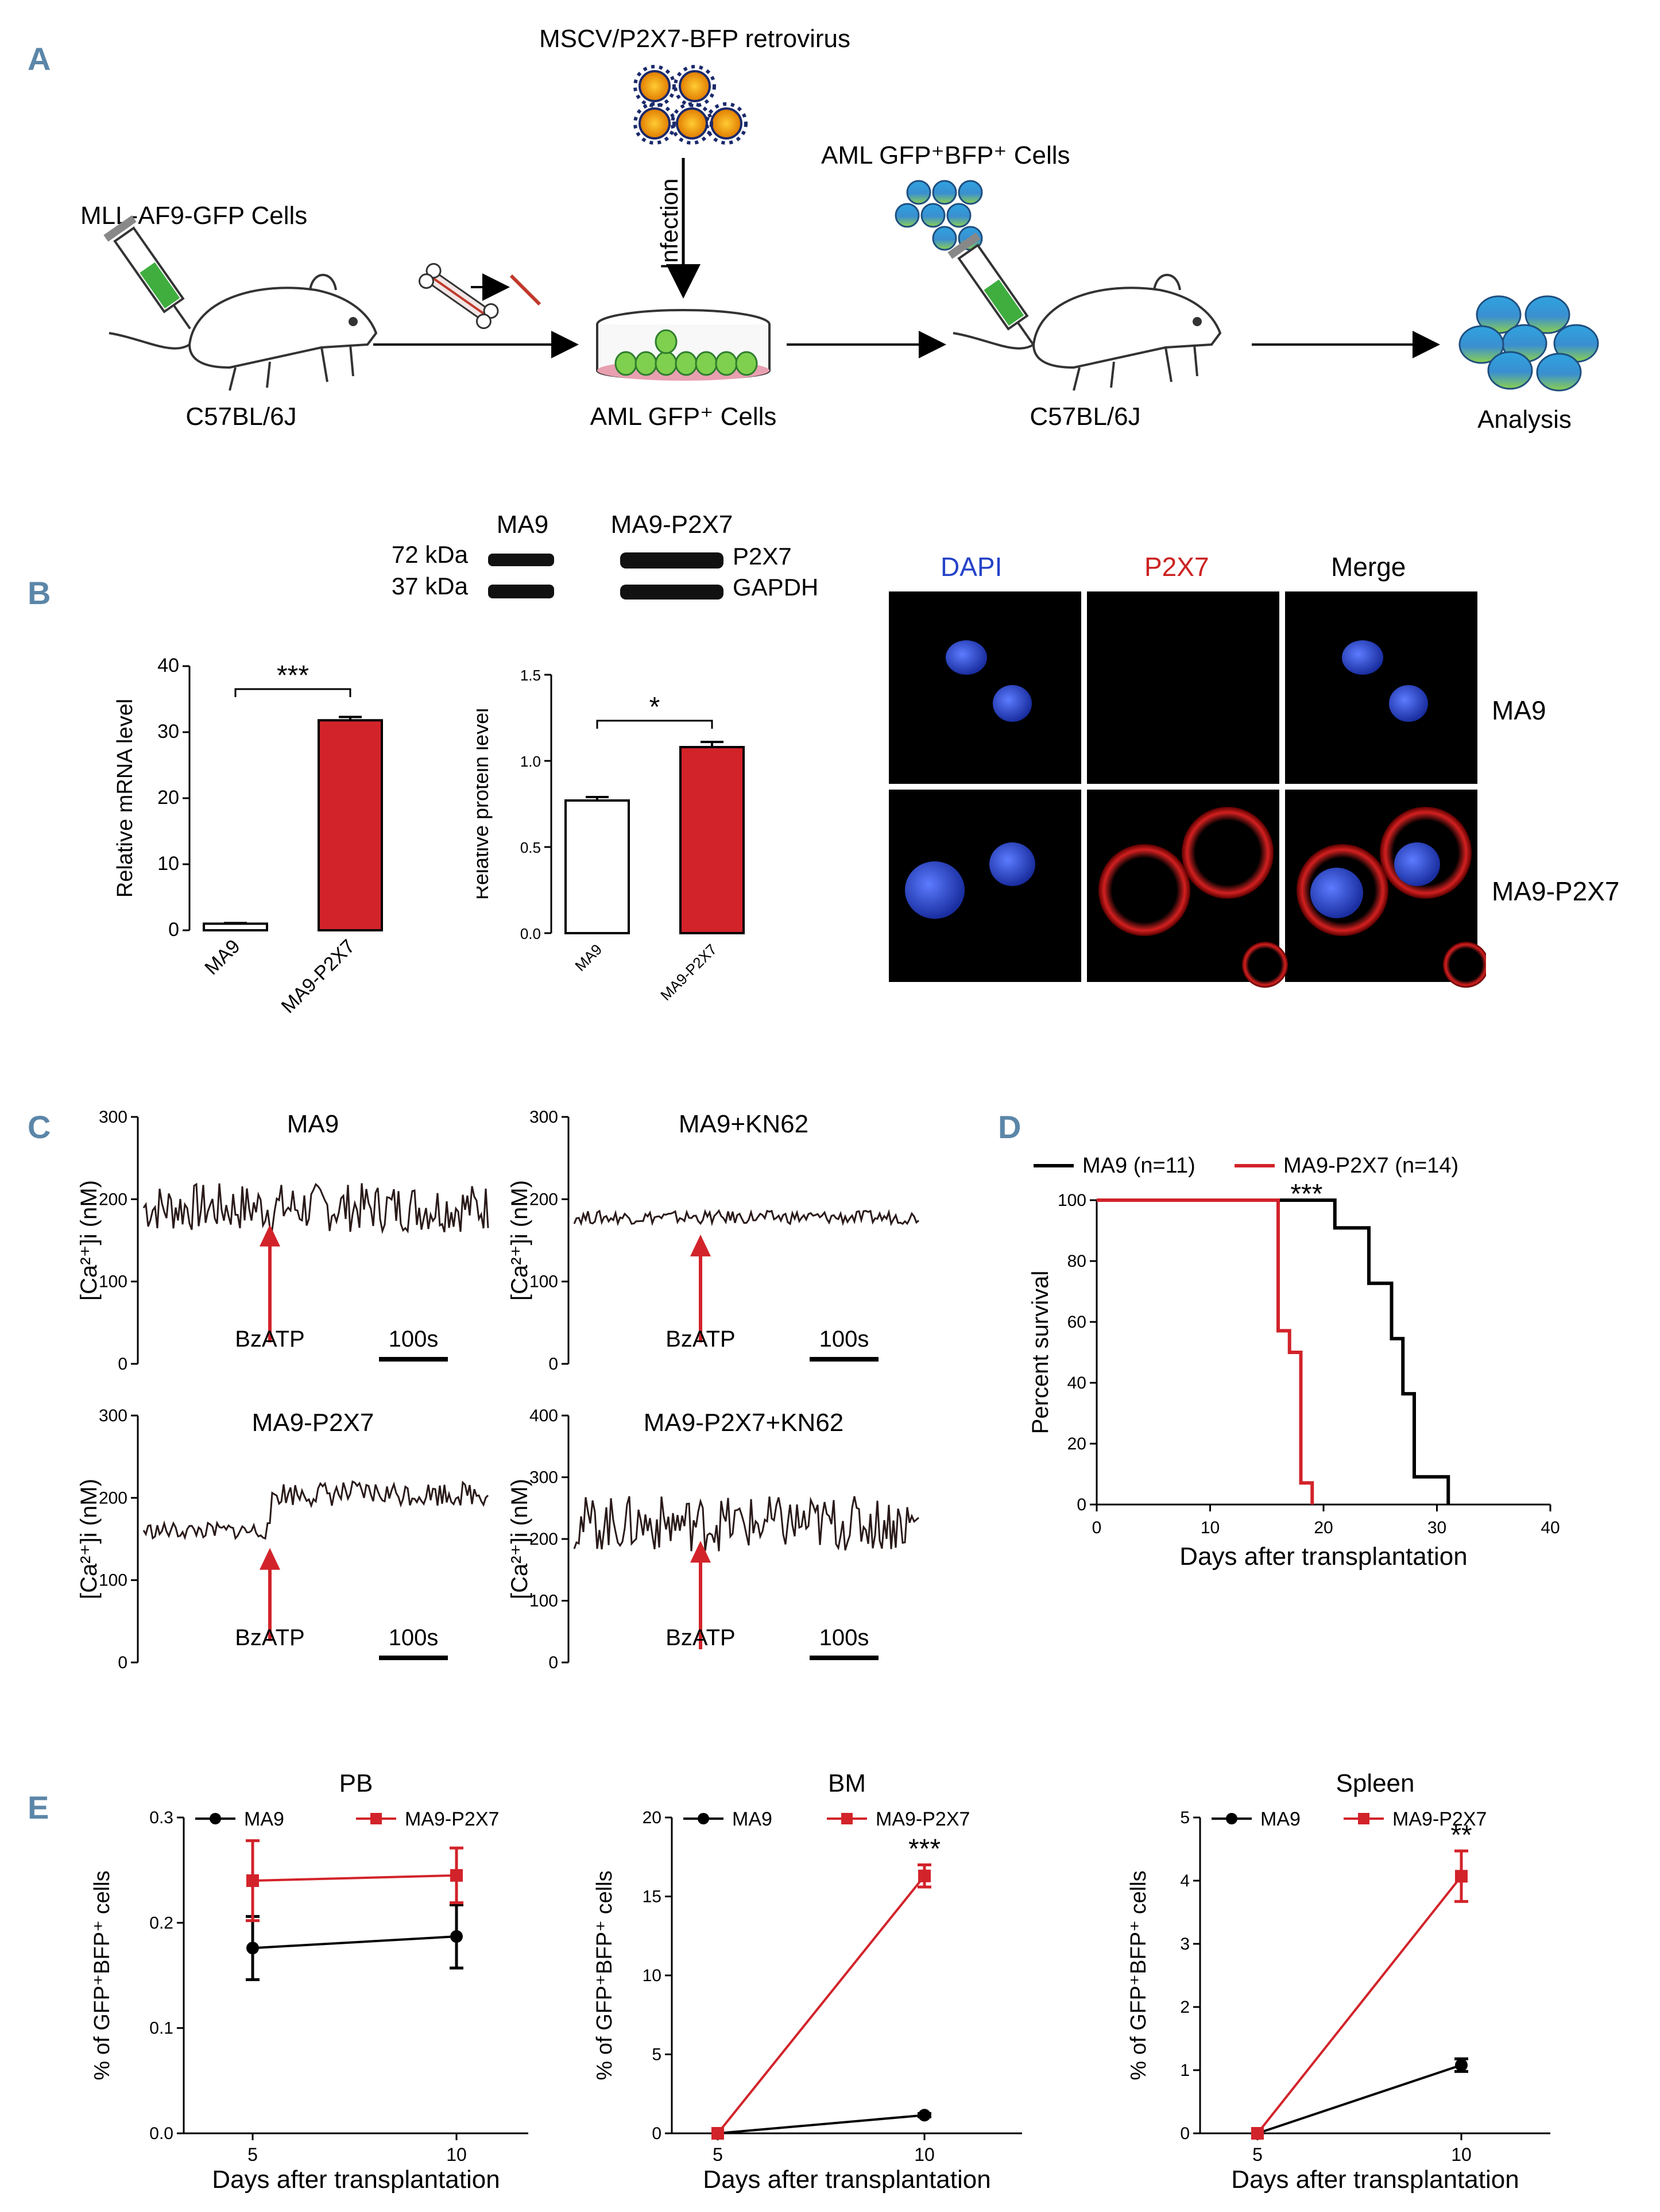 The width and height of the screenshot is (1660, 2212). I want to click on y-tick-label: 10, so click(652, 1976).